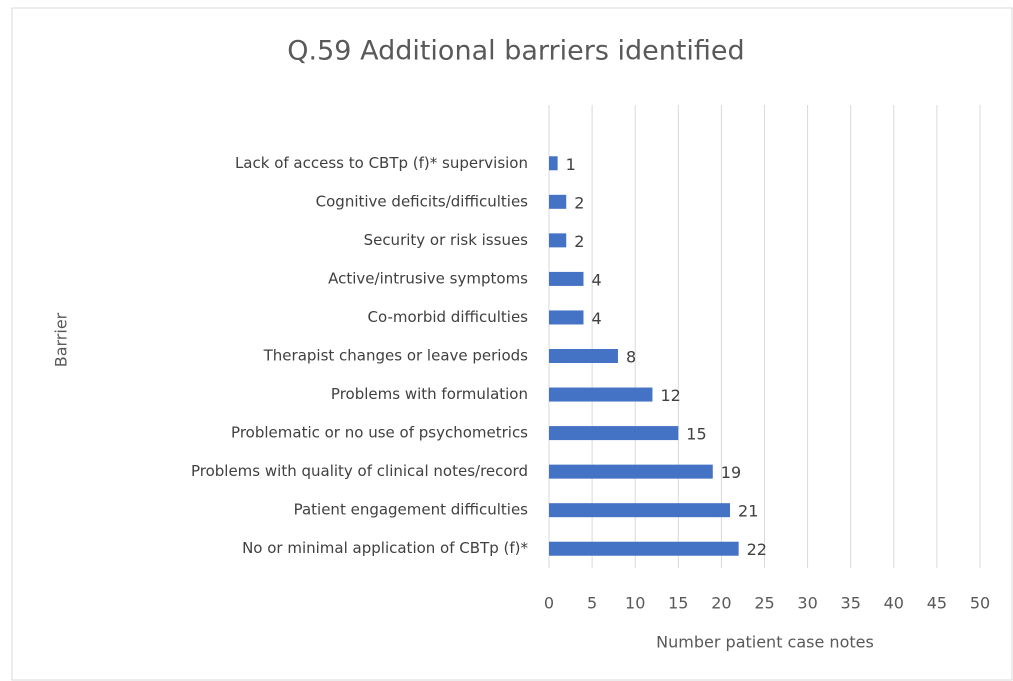  I want to click on x-tick-label: 0, so click(549, 603).